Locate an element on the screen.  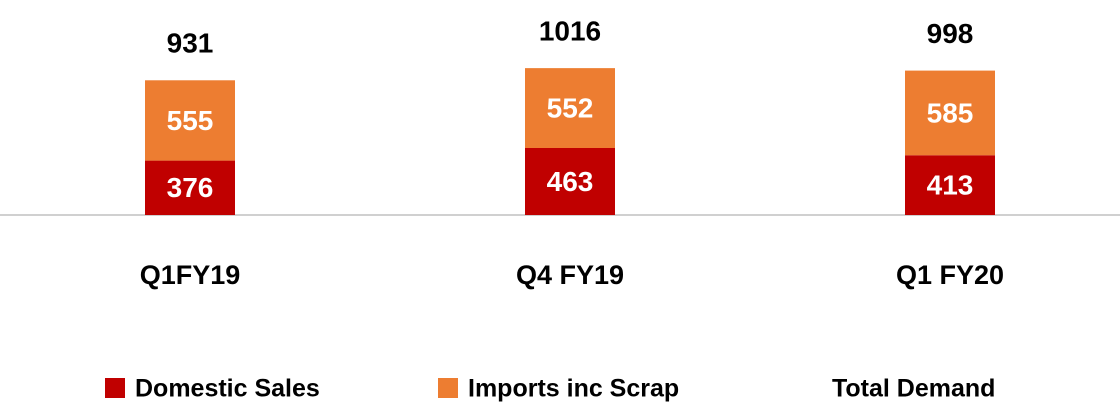
segment-label: 555 is located at coordinates (190, 120).